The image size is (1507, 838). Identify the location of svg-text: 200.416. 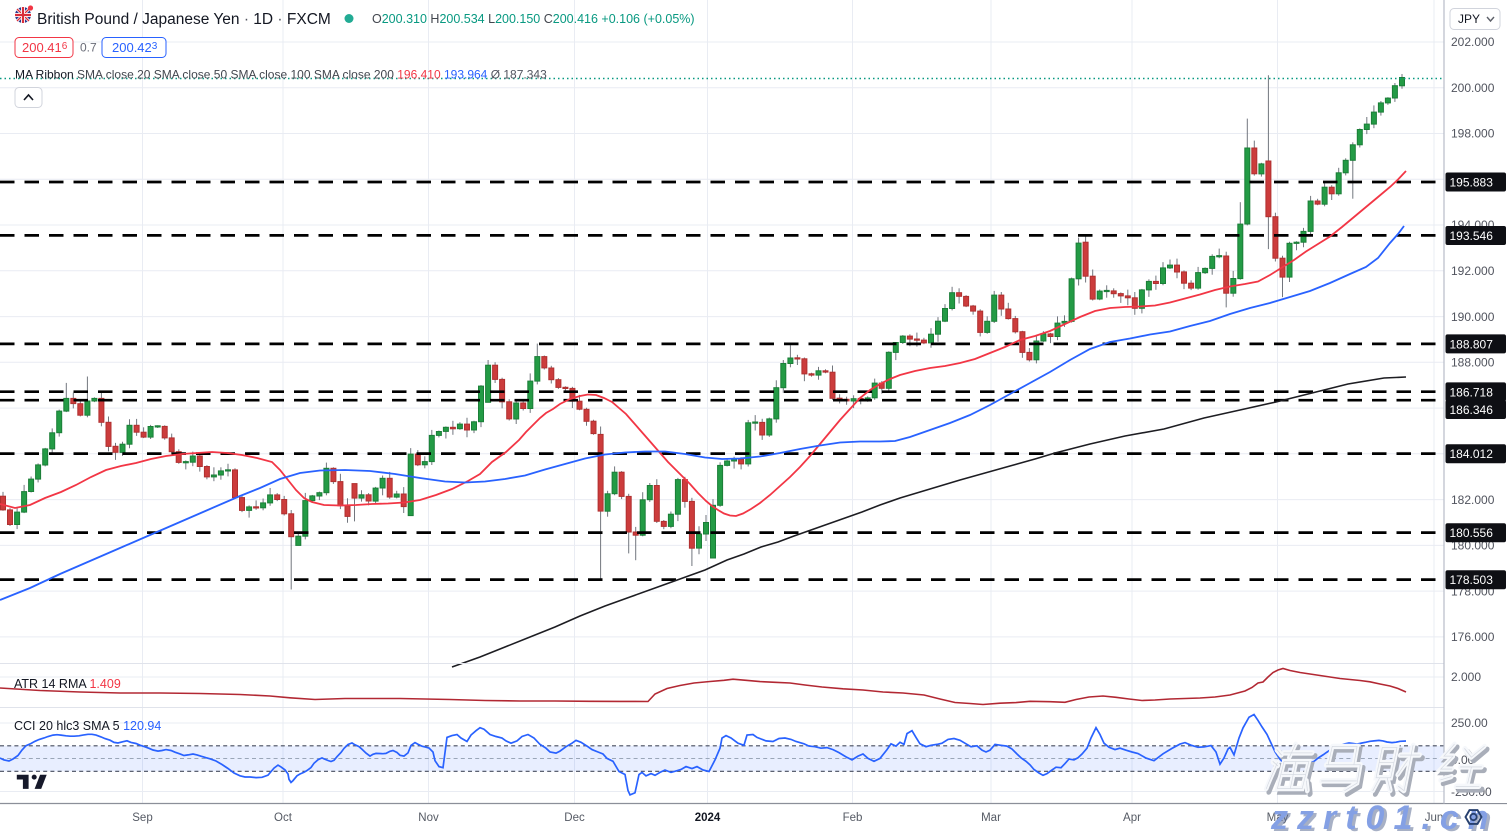
(45, 47).